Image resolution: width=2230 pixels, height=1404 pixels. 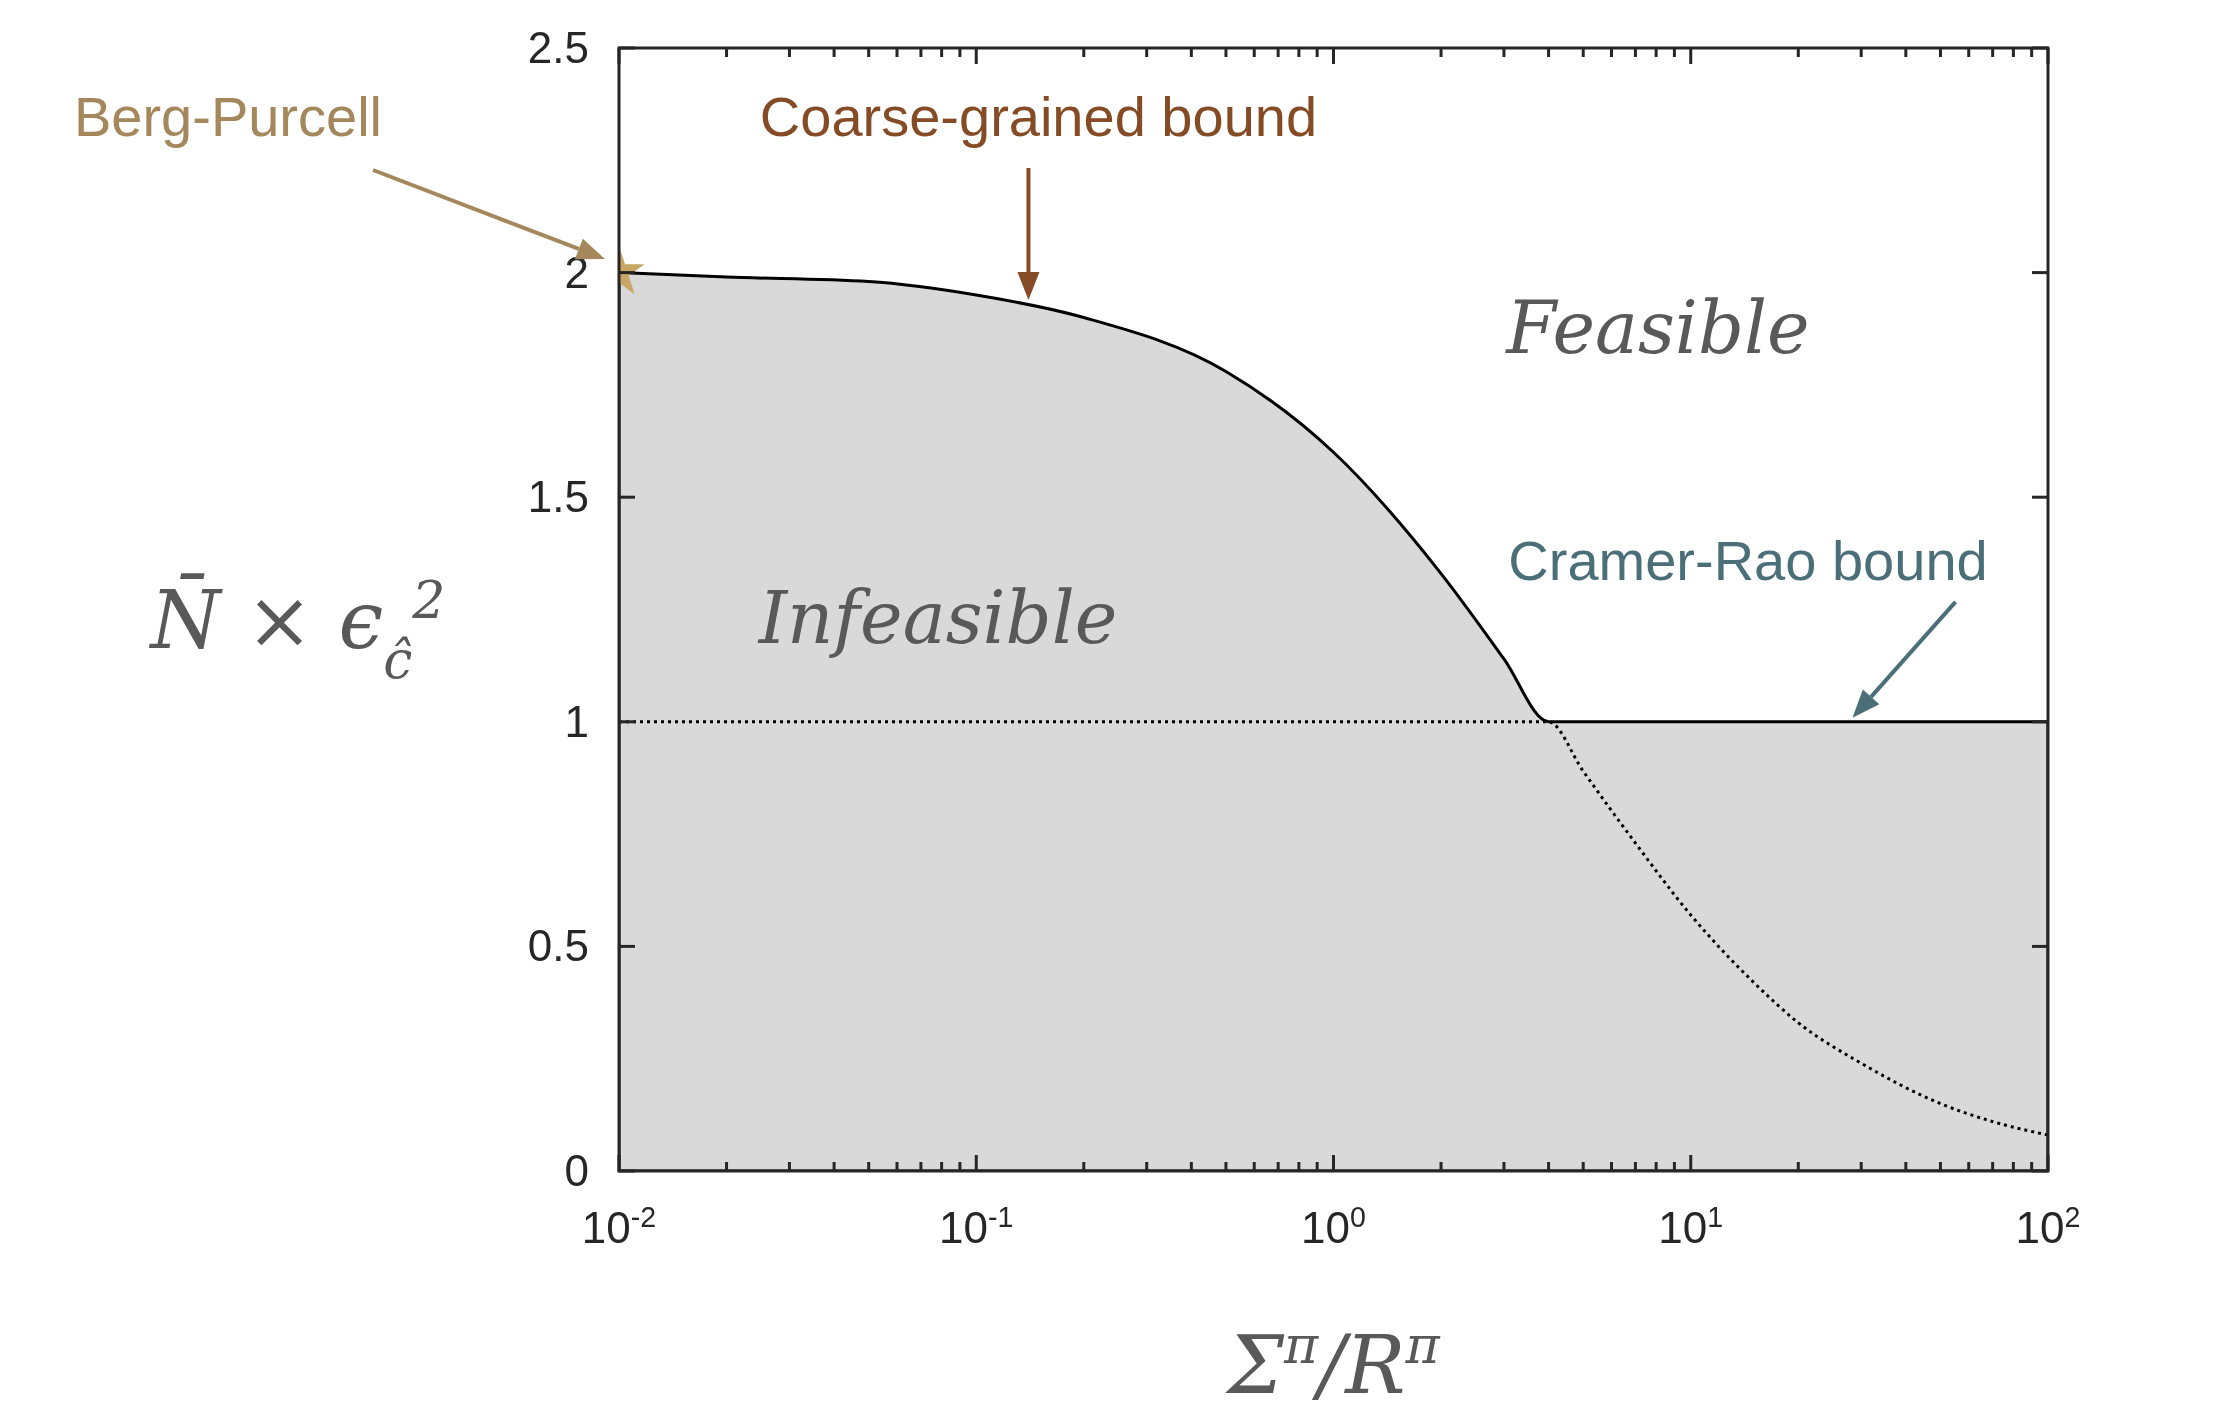 What do you see at coordinates (619, 1226) in the screenshot?
I see `x-tick-label: 10$^{-2}$` at bounding box center [619, 1226].